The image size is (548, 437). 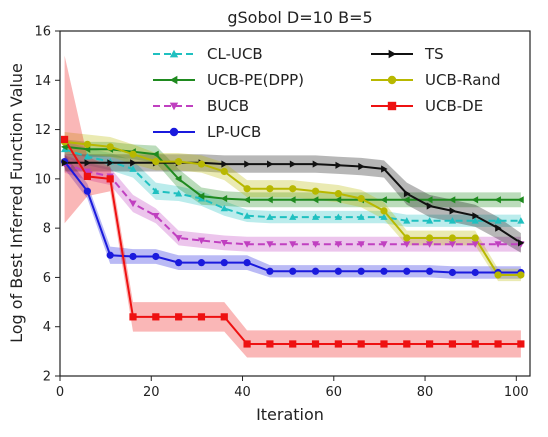 What do you see at coordinates (290, 414) in the screenshot?
I see `x-axis-label: Iteration` at bounding box center [290, 414].